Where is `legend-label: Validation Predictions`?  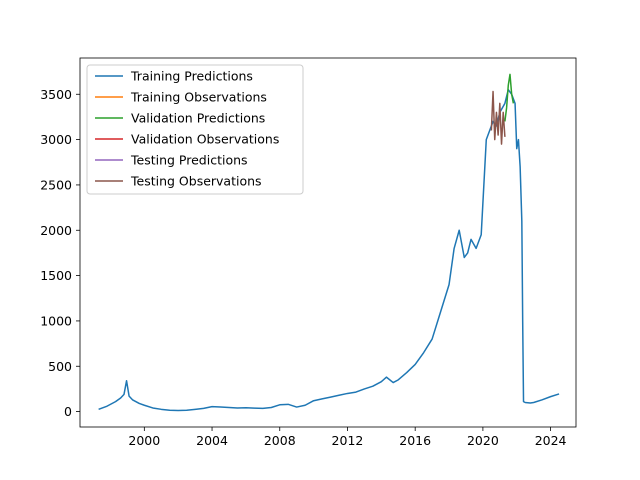
legend-label: Validation Predictions is located at coordinates (198, 118).